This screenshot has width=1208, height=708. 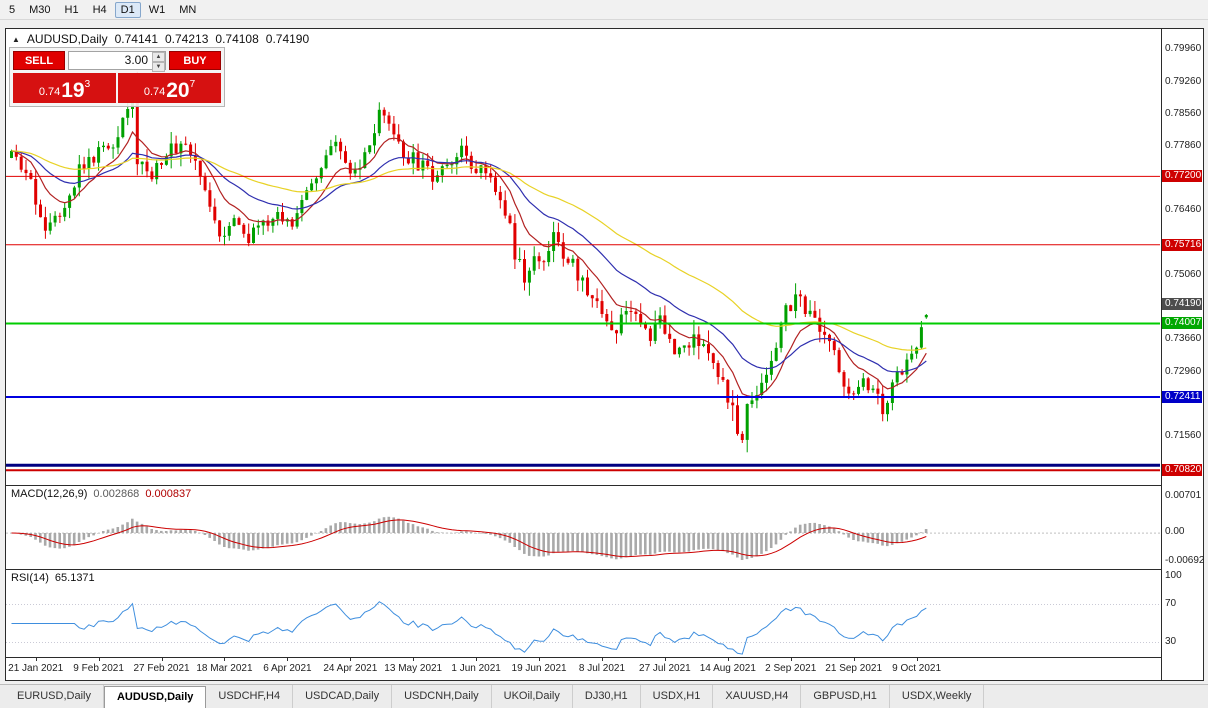 What do you see at coordinates (154, 92) in the screenshot?
I see `buy-price-prefix: 0.74` at bounding box center [154, 92].